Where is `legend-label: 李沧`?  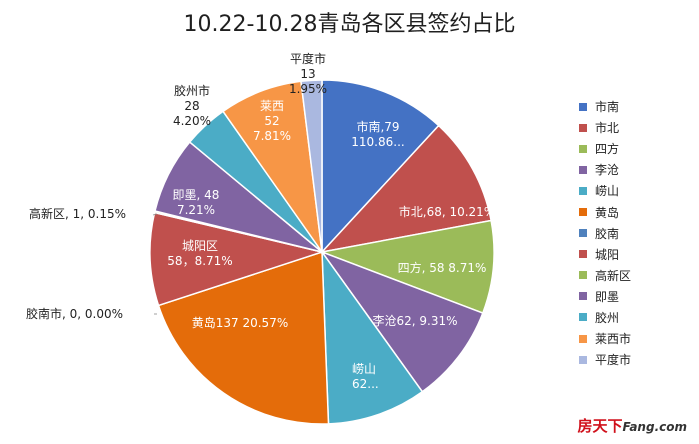
legend-label: 李沧 is located at coordinates (607, 170).